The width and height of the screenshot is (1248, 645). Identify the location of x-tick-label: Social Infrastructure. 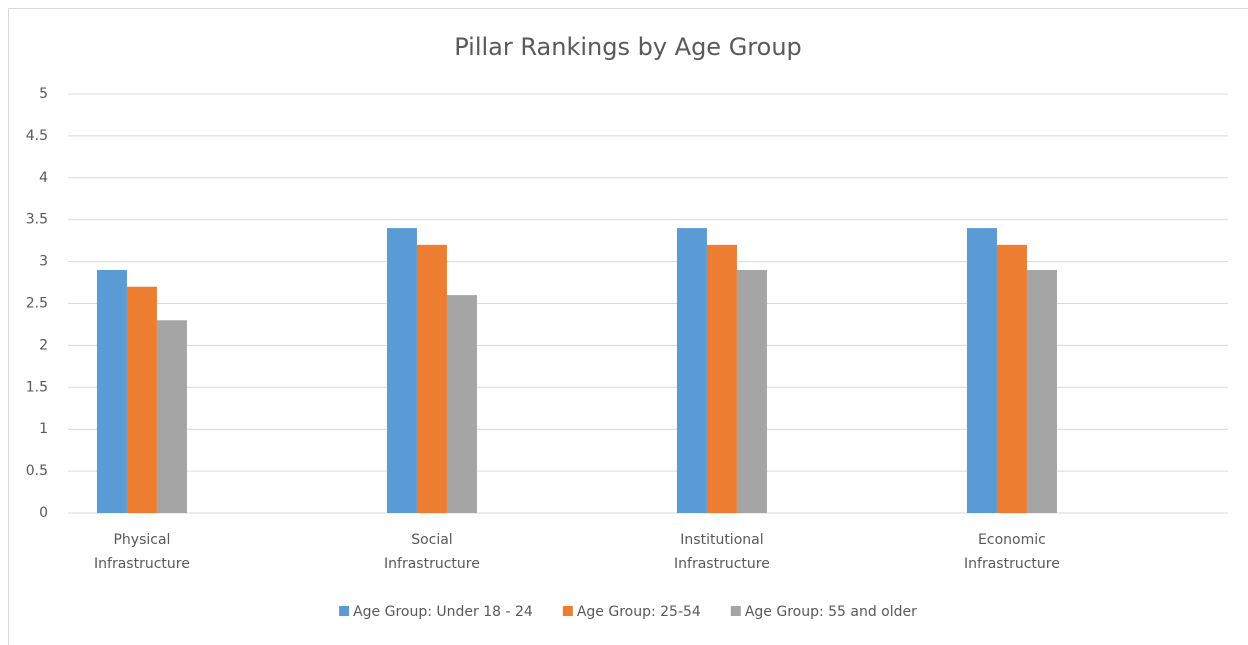
(432, 552).